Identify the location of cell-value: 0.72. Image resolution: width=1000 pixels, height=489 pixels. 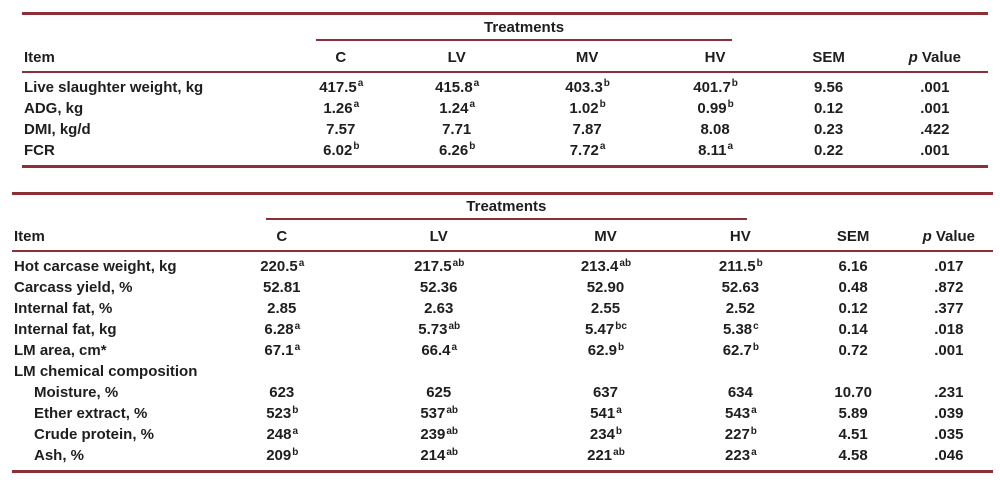
(853, 350).